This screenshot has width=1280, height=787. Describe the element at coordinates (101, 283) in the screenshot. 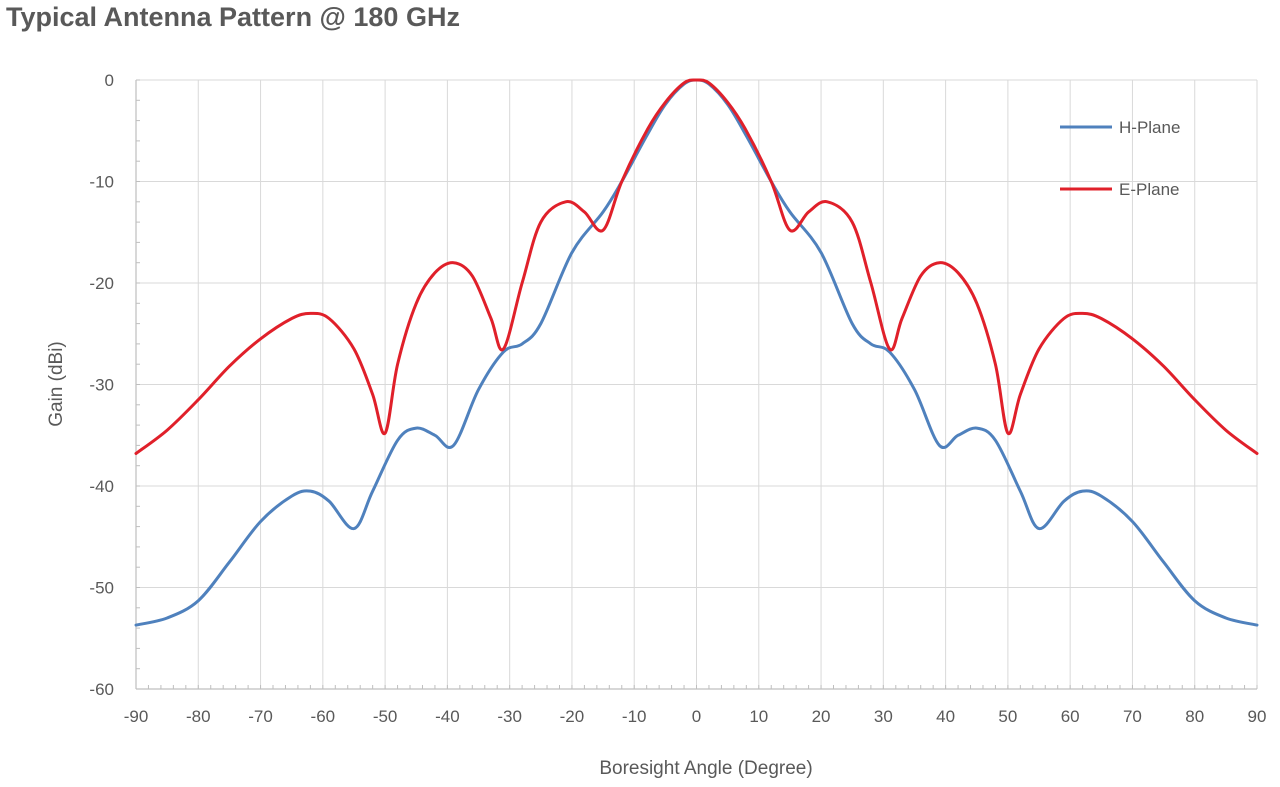

I see `y-tick-label: -20` at that location.